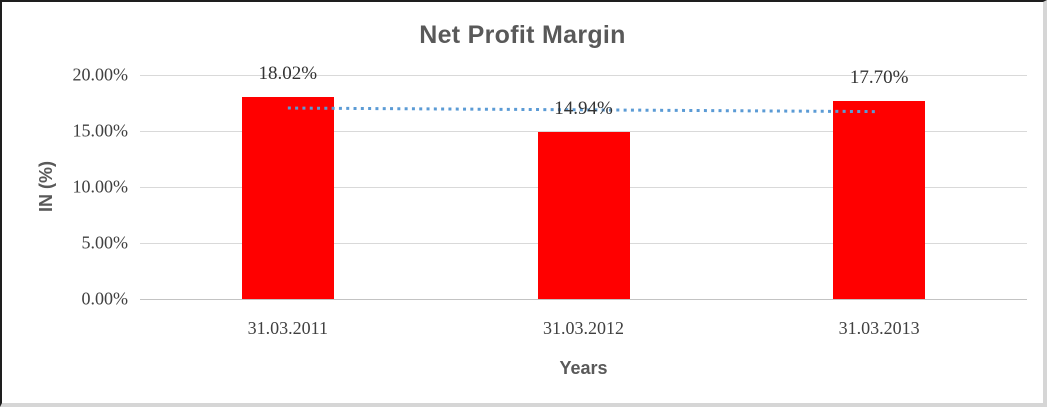 This screenshot has height=407, width=1047. What do you see at coordinates (583, 368) in the screenshot?
I see `x-axis-title: Years` at bounding box center [583, 368].